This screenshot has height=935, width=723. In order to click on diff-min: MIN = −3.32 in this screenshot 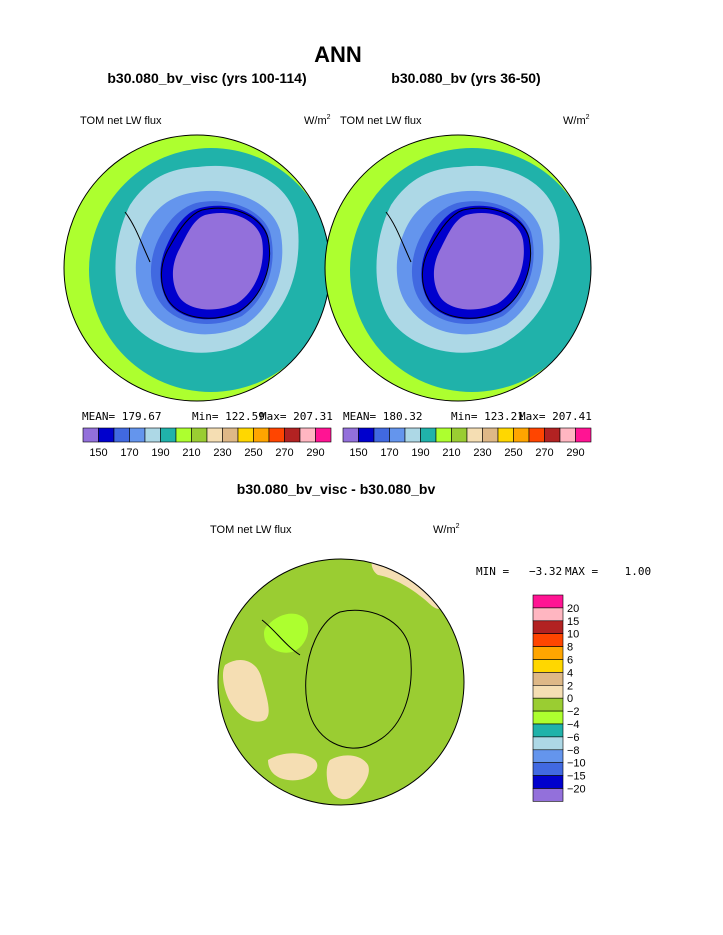, I will do `click(519, 571)`.